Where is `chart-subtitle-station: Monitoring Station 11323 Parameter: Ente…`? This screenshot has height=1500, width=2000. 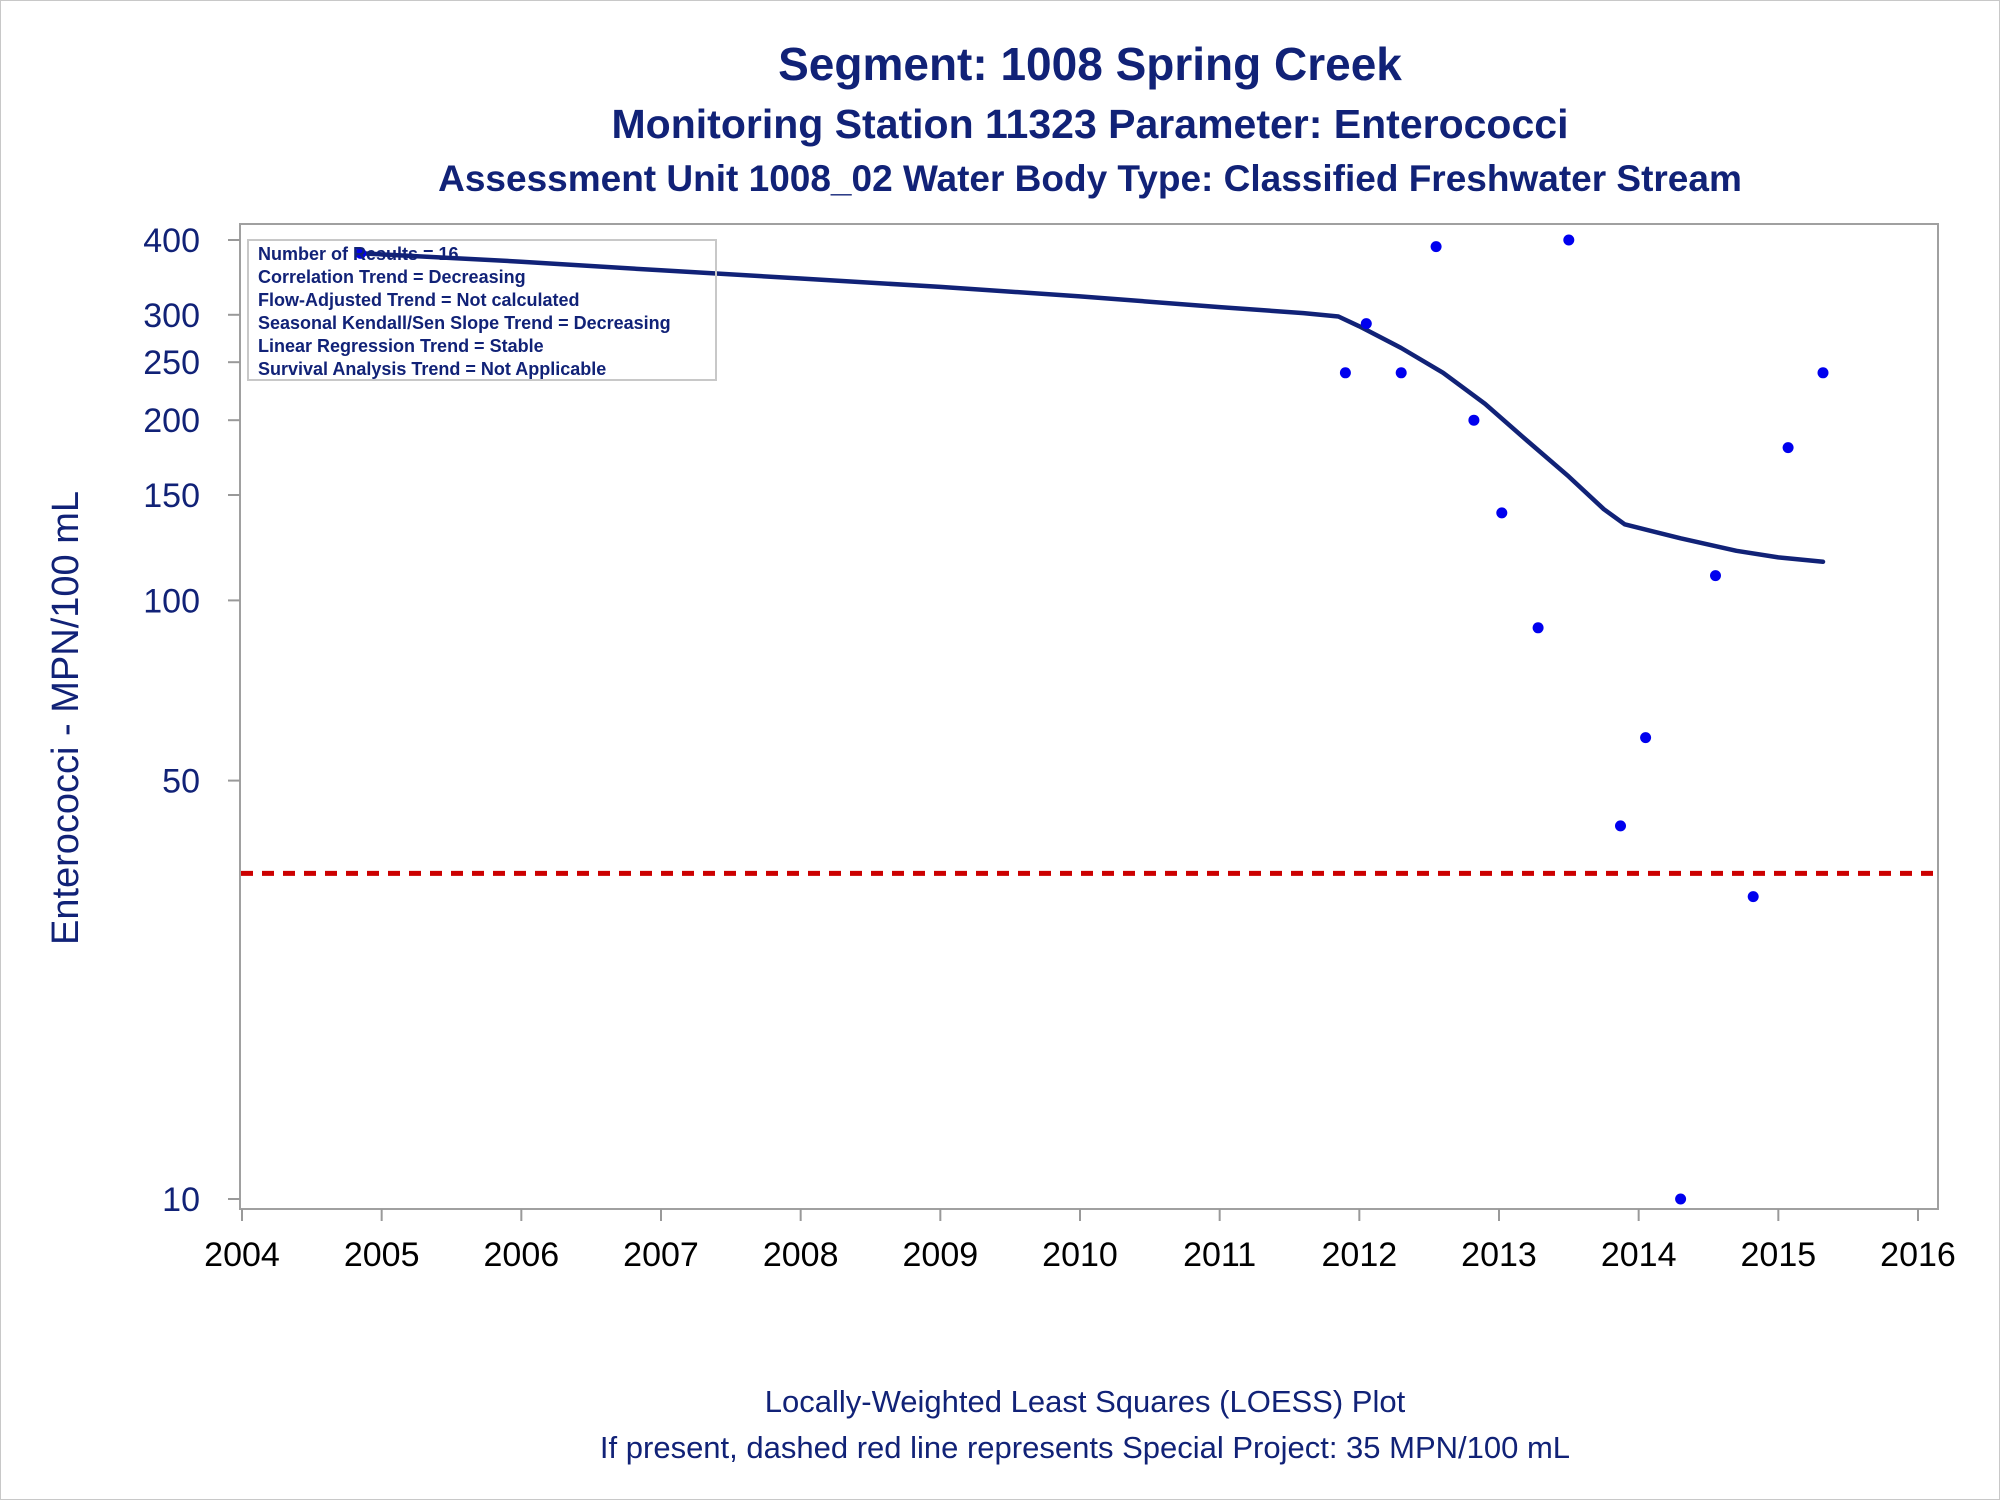
chart-subtitle-station: Monitoring Station 11323 Parameter: Ente… is located at coordinates (1090, 124).